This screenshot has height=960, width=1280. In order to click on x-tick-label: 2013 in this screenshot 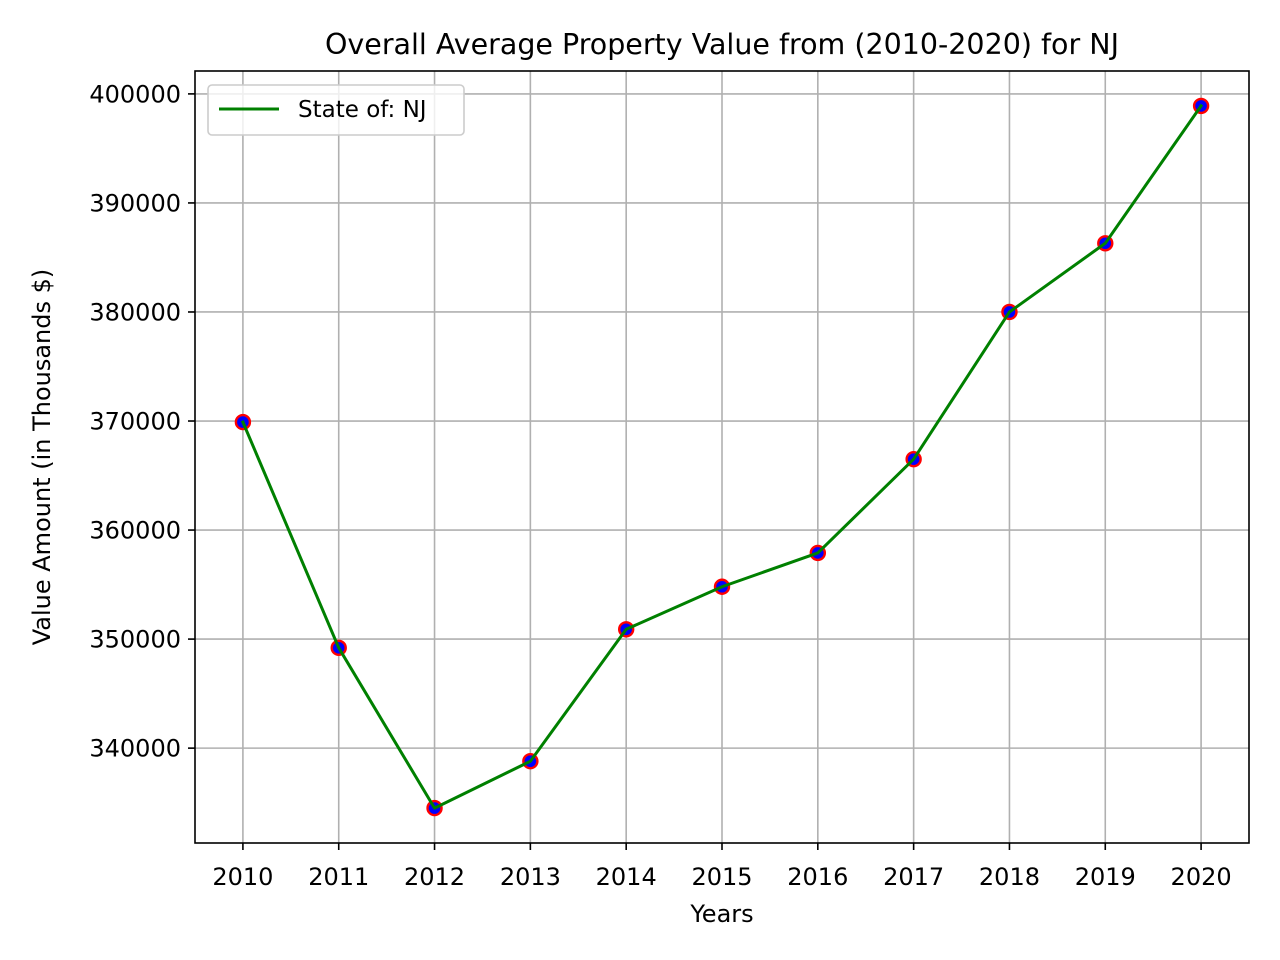, I will do `click(530, 877)`.